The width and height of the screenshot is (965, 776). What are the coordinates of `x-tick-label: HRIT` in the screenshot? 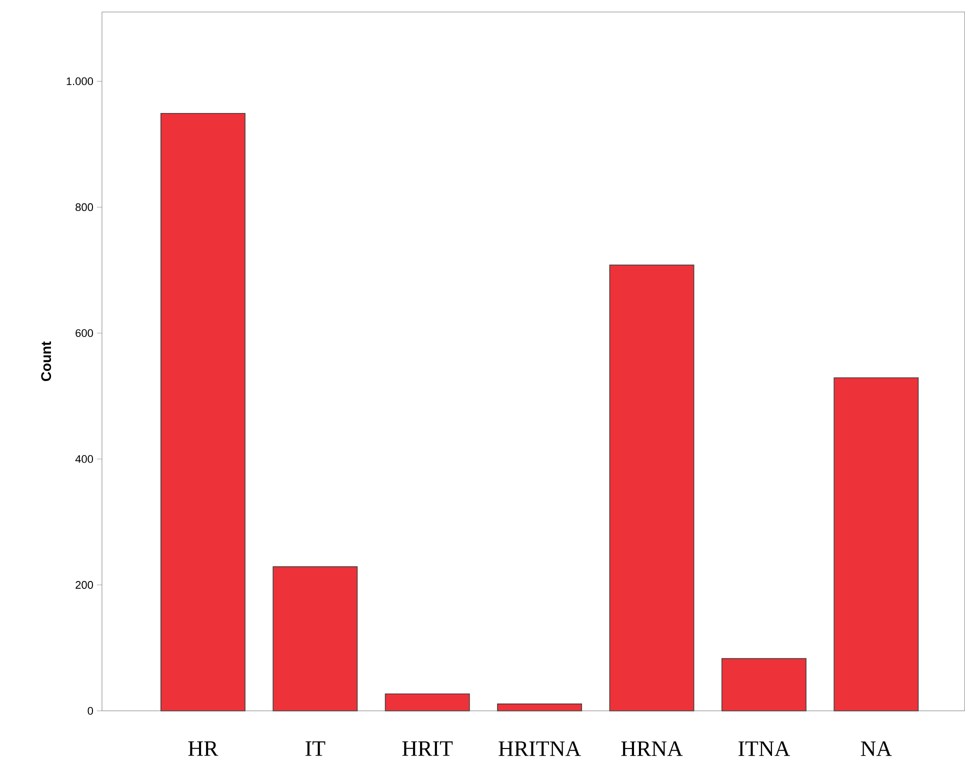 It's located at (427, 748).